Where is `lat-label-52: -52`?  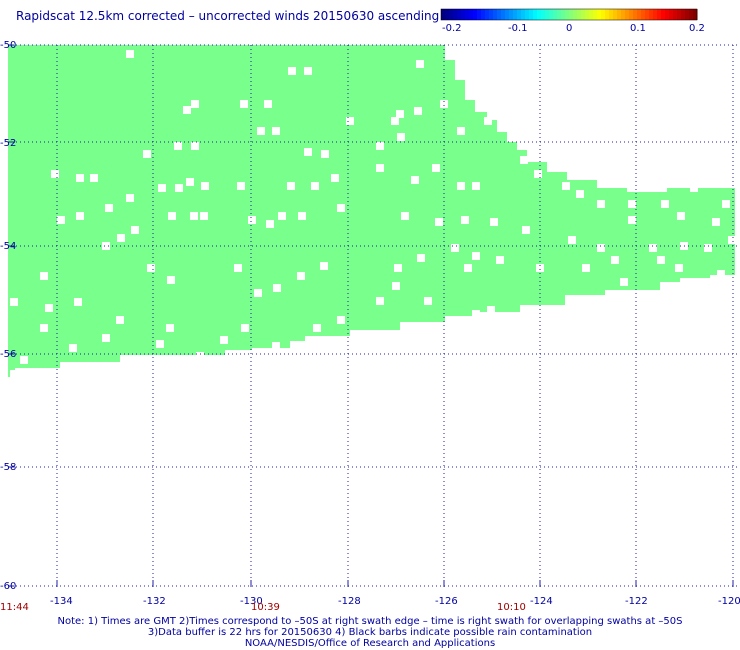 lat-label-52: -52 is located at coordinates (8, 143).